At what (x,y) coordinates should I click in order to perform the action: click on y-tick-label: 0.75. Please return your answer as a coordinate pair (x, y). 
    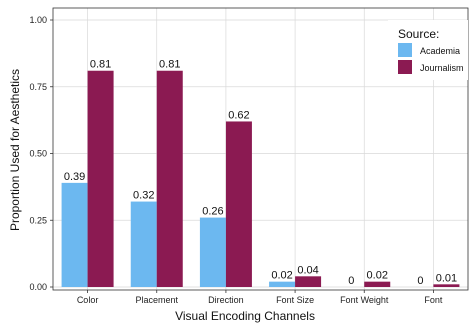
    Looking at the image, I should click on (38, 87).